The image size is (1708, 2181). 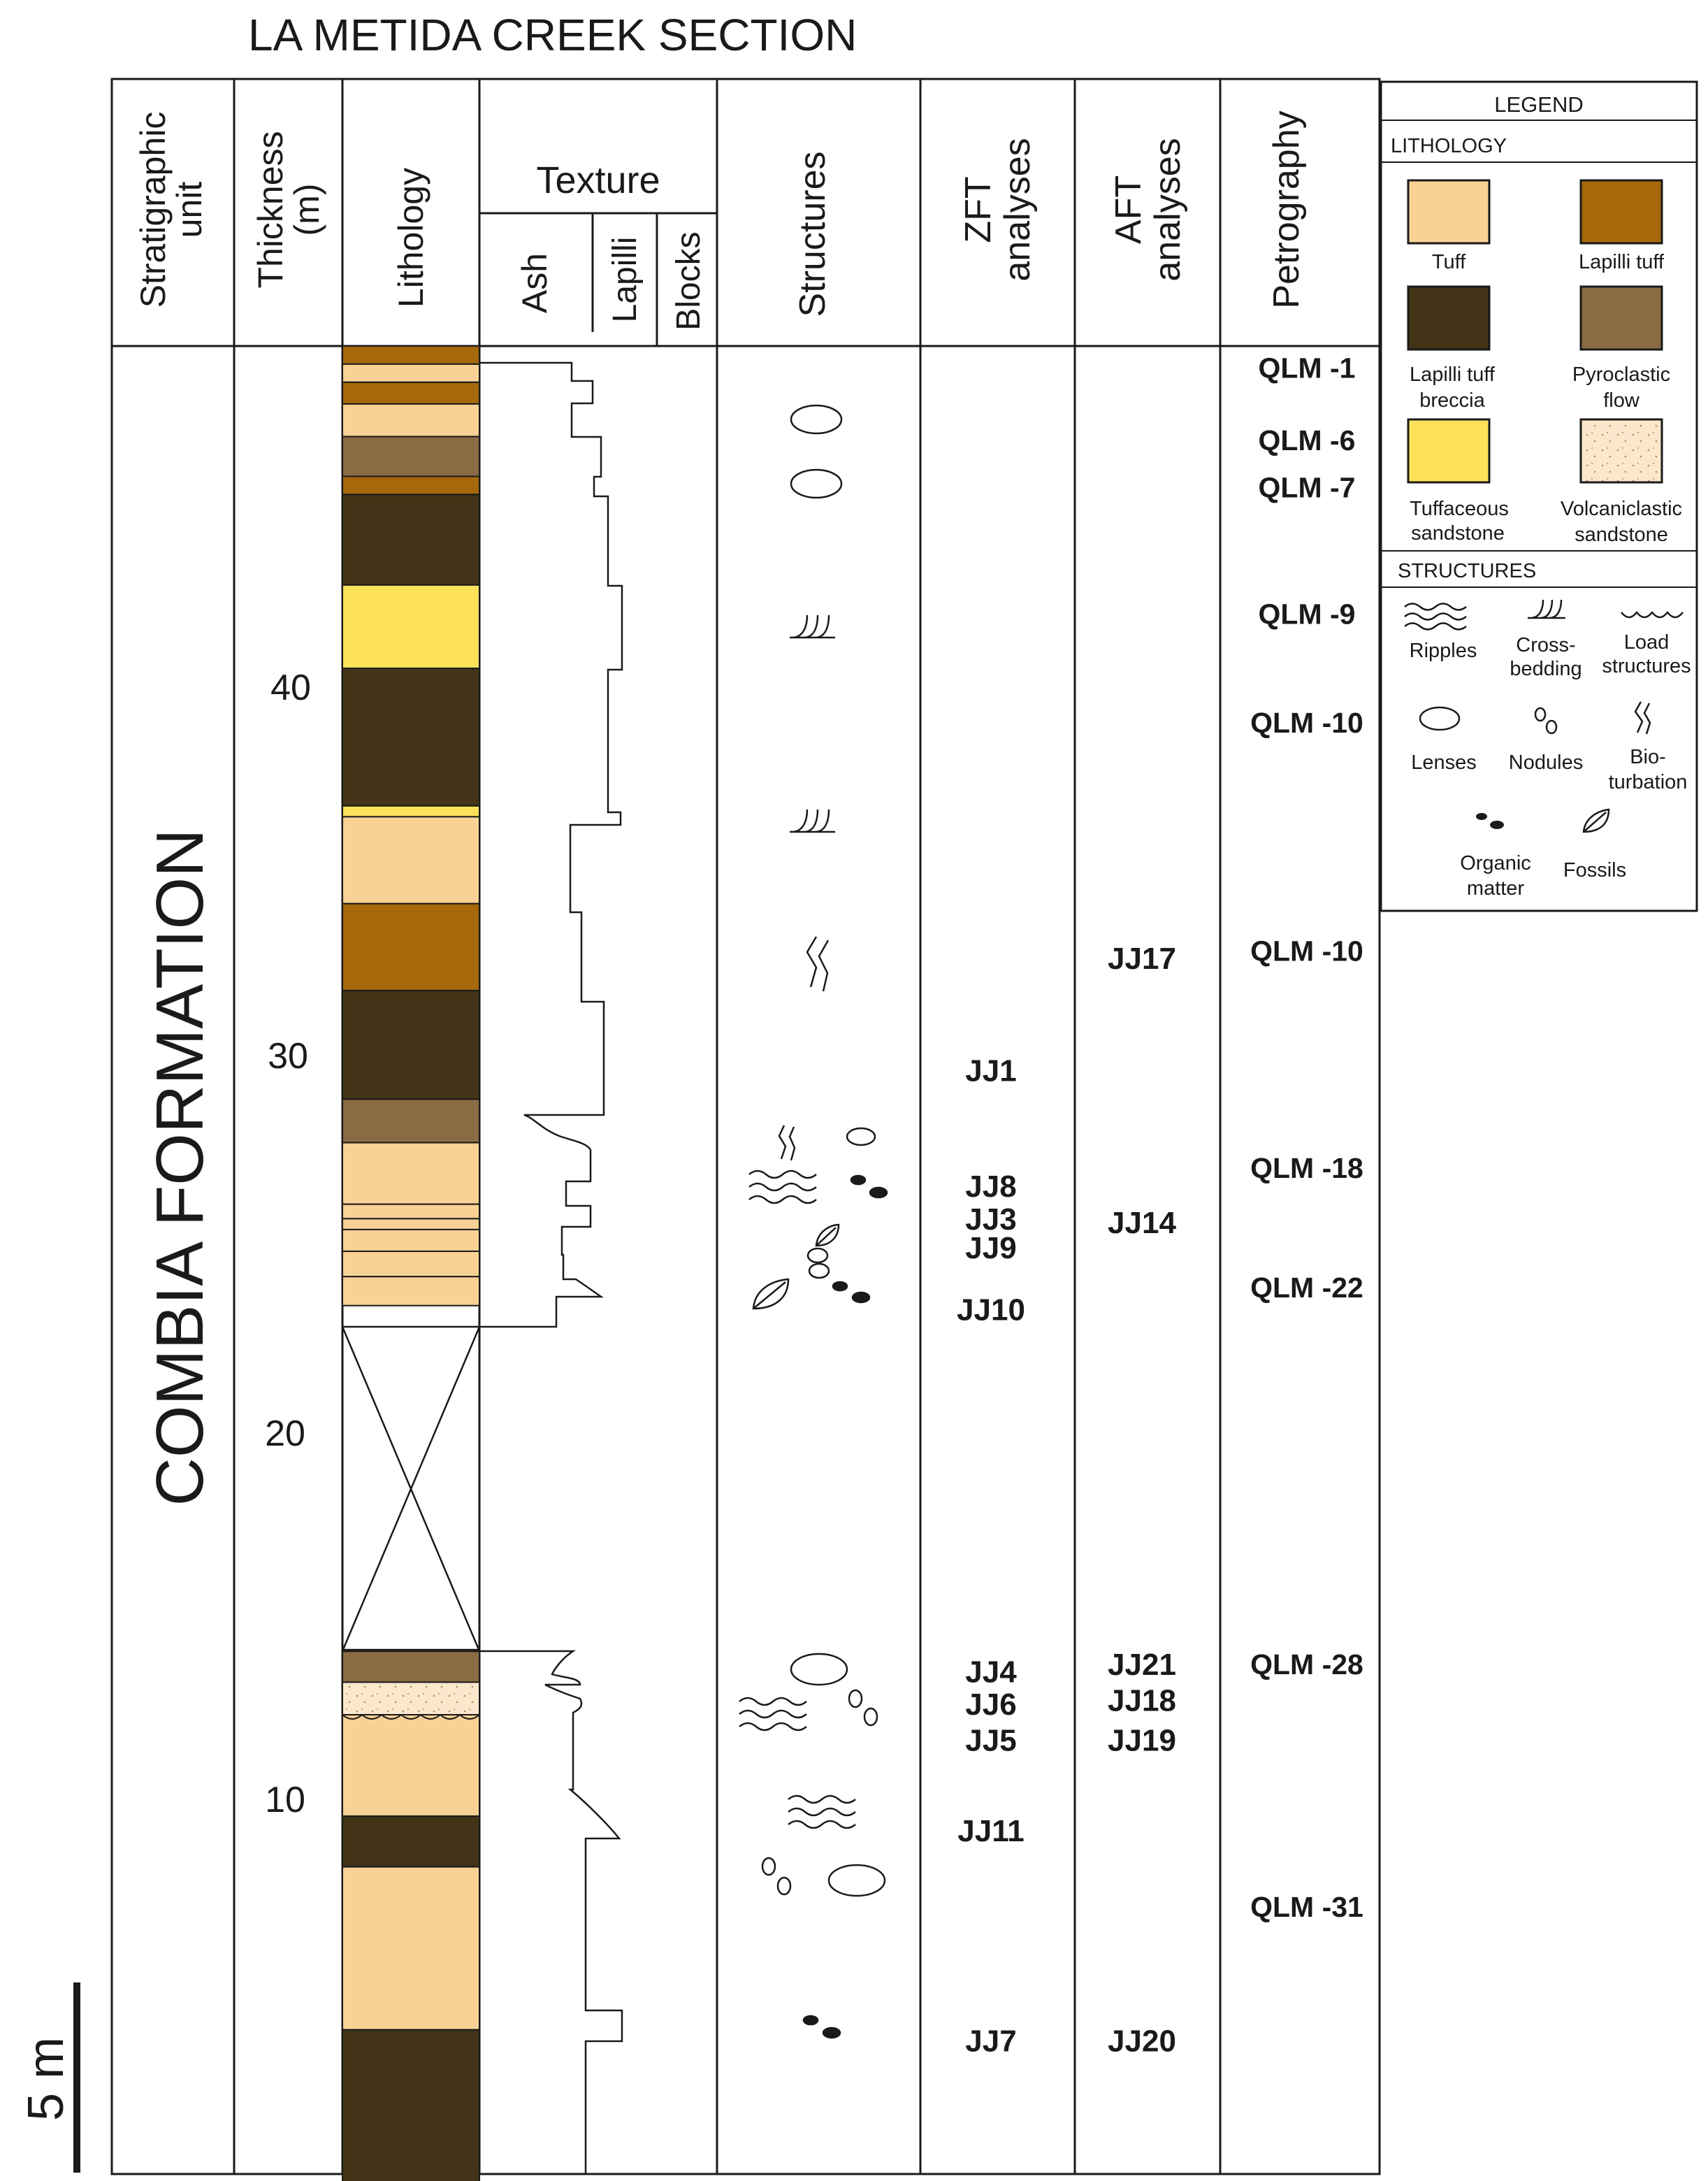 What do you see at coordinates (1458, 533) in the screenshot?
I see `legend-label-tuffaceous-sandstone-2: sandstone` at bounding box center [1458, 533].